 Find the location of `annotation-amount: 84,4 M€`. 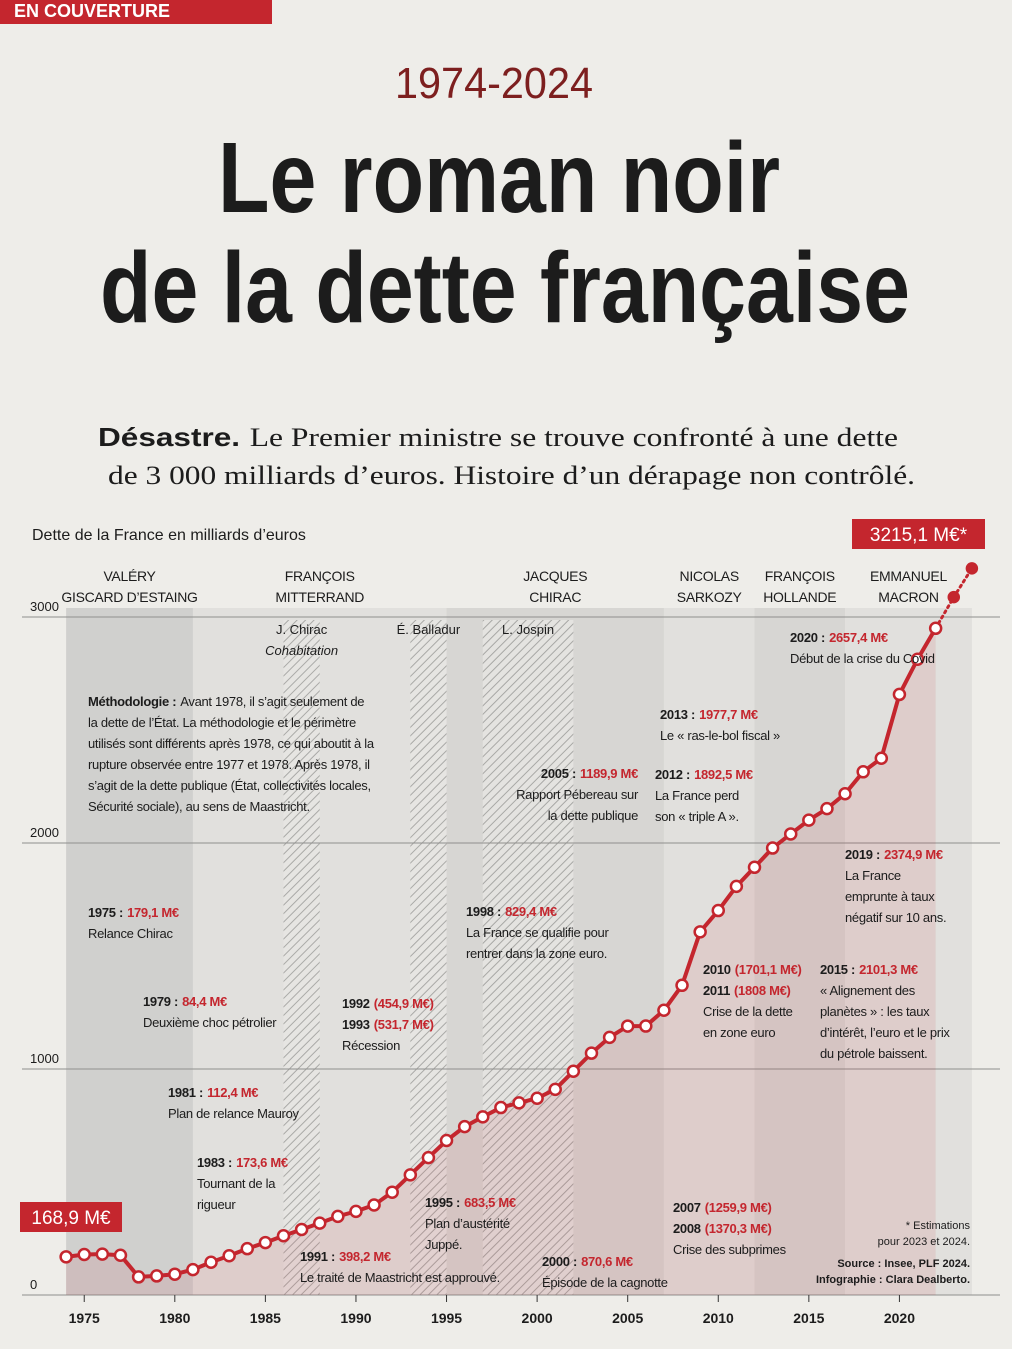

annotation-amount: 84,4 M€ is located at coordinates (204, 1001).